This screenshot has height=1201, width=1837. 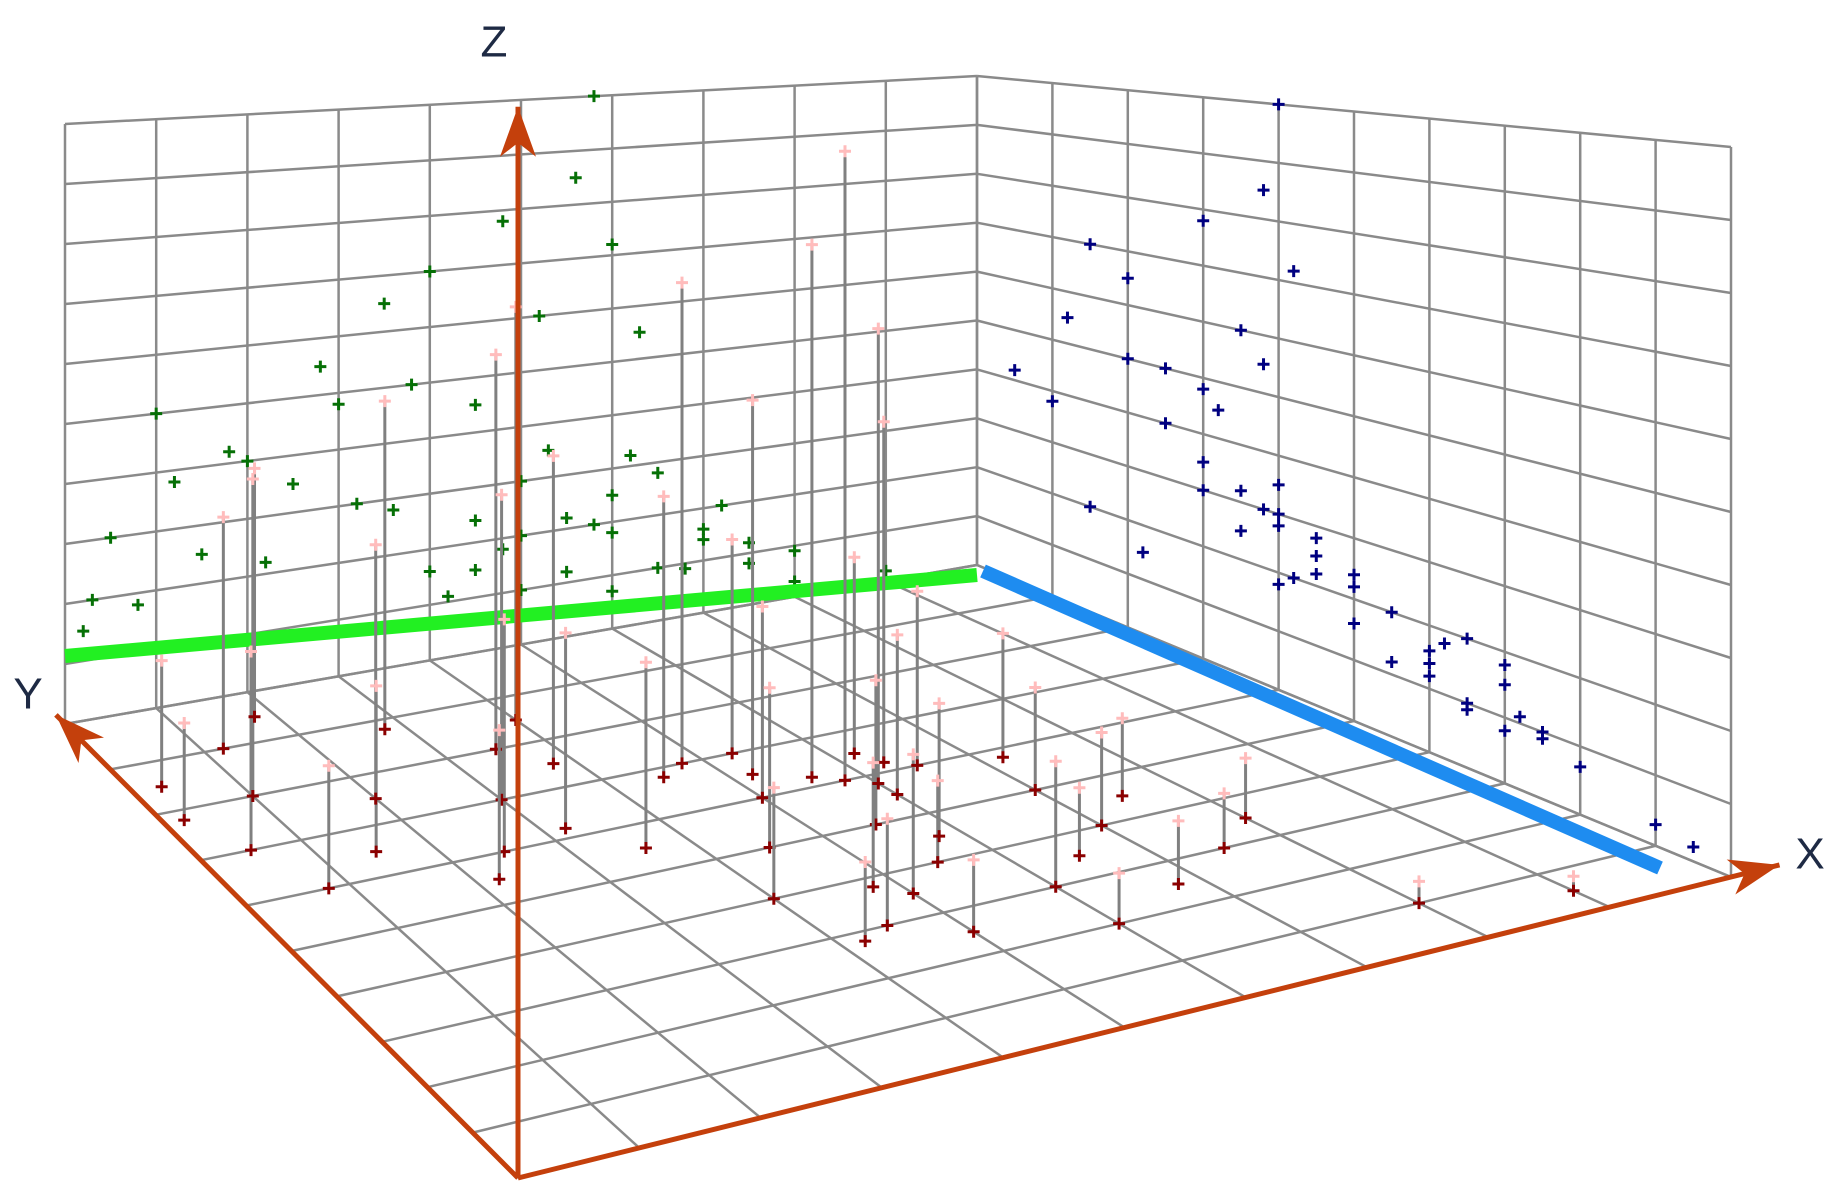 I want to click on fit-line-blue, so click(x=1321, y=719).